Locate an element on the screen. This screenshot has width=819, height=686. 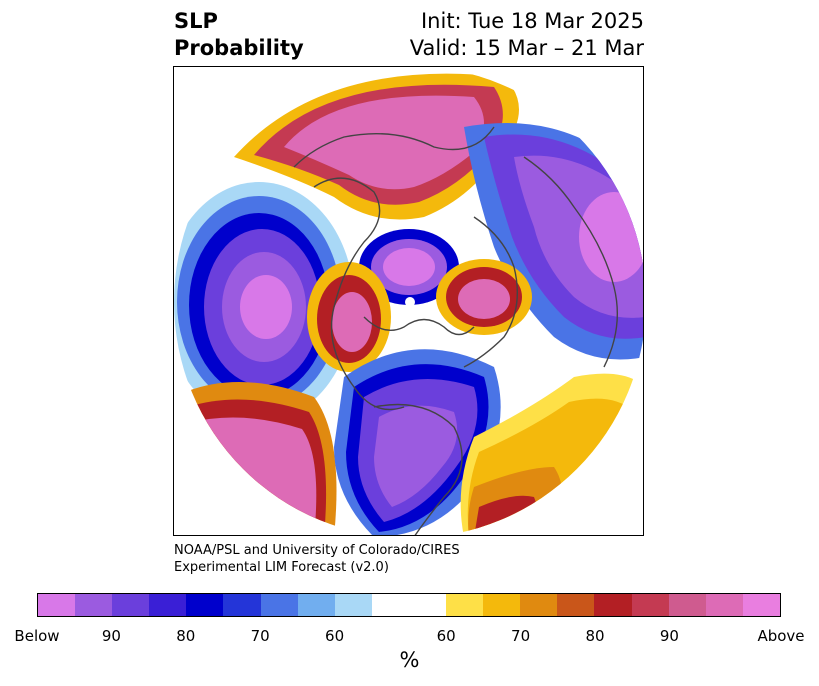
credit-line-2: Experimental LIM Forecast (v2.0) is located at coordinates (281, 567).